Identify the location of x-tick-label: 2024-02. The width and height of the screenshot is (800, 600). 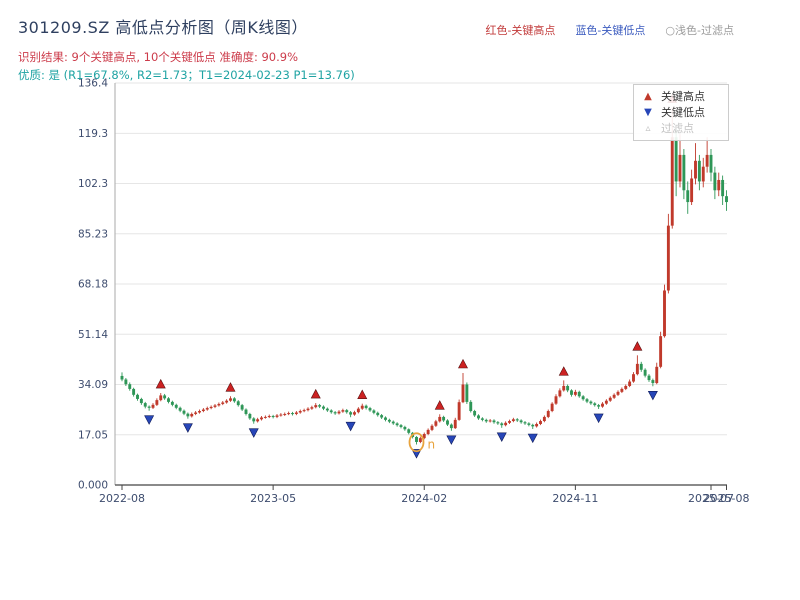
(424, 498).